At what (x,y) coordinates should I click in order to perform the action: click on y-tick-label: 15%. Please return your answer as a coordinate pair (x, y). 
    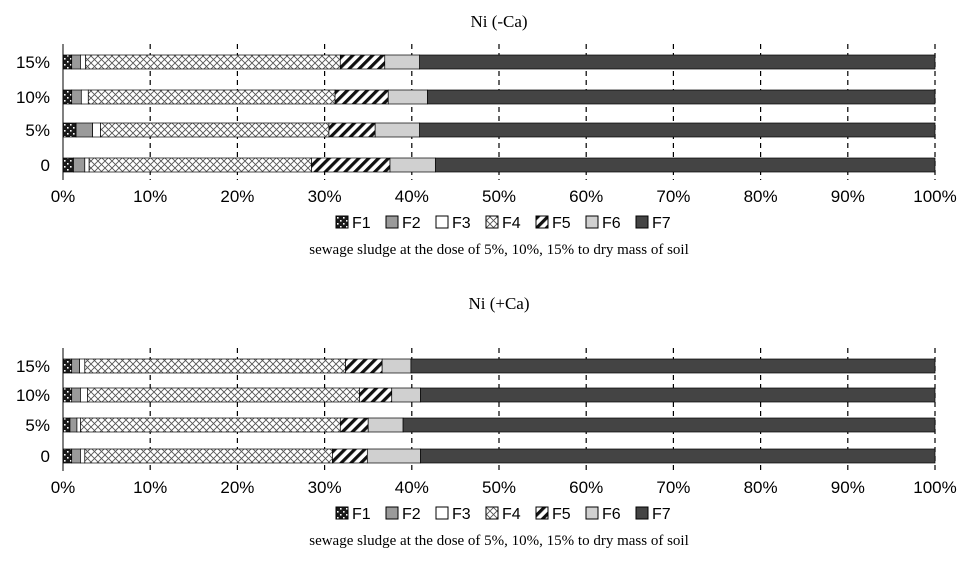
    Looking at the image, I should click on (33, 366).